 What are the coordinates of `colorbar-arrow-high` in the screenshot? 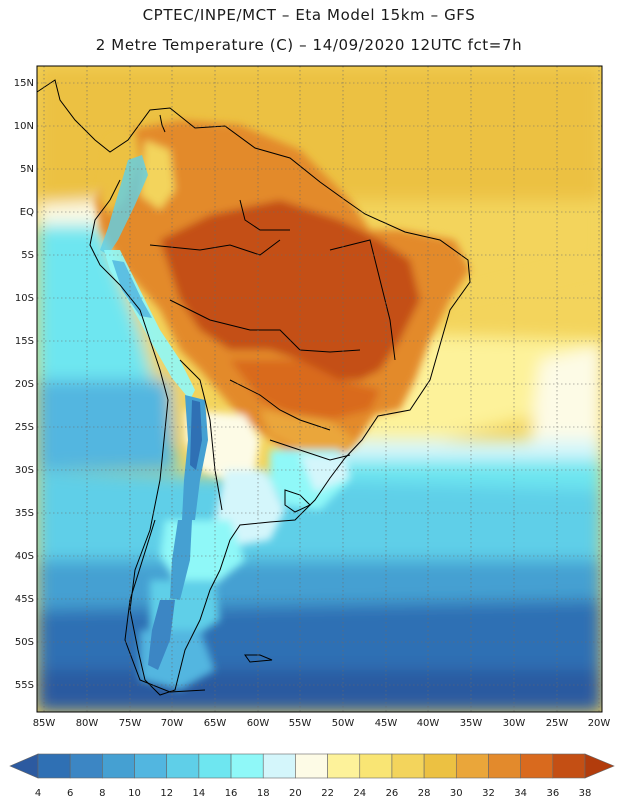 It's located at (599, 766).